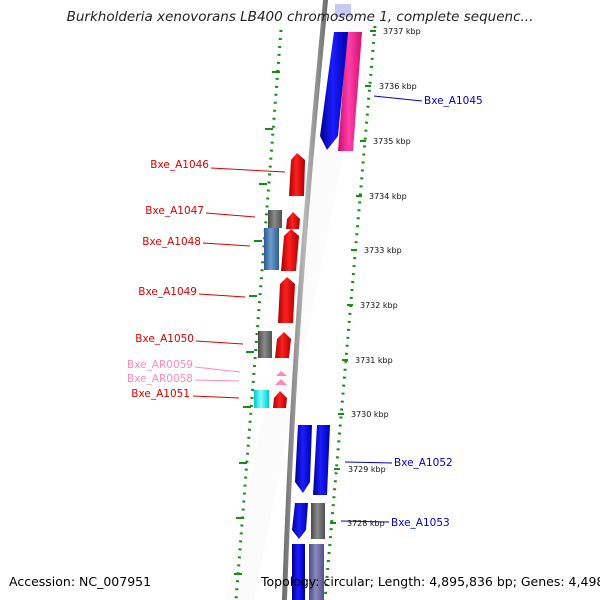 The image size is (600, 600). I want to click on gene-A1049, so click(286, 300).